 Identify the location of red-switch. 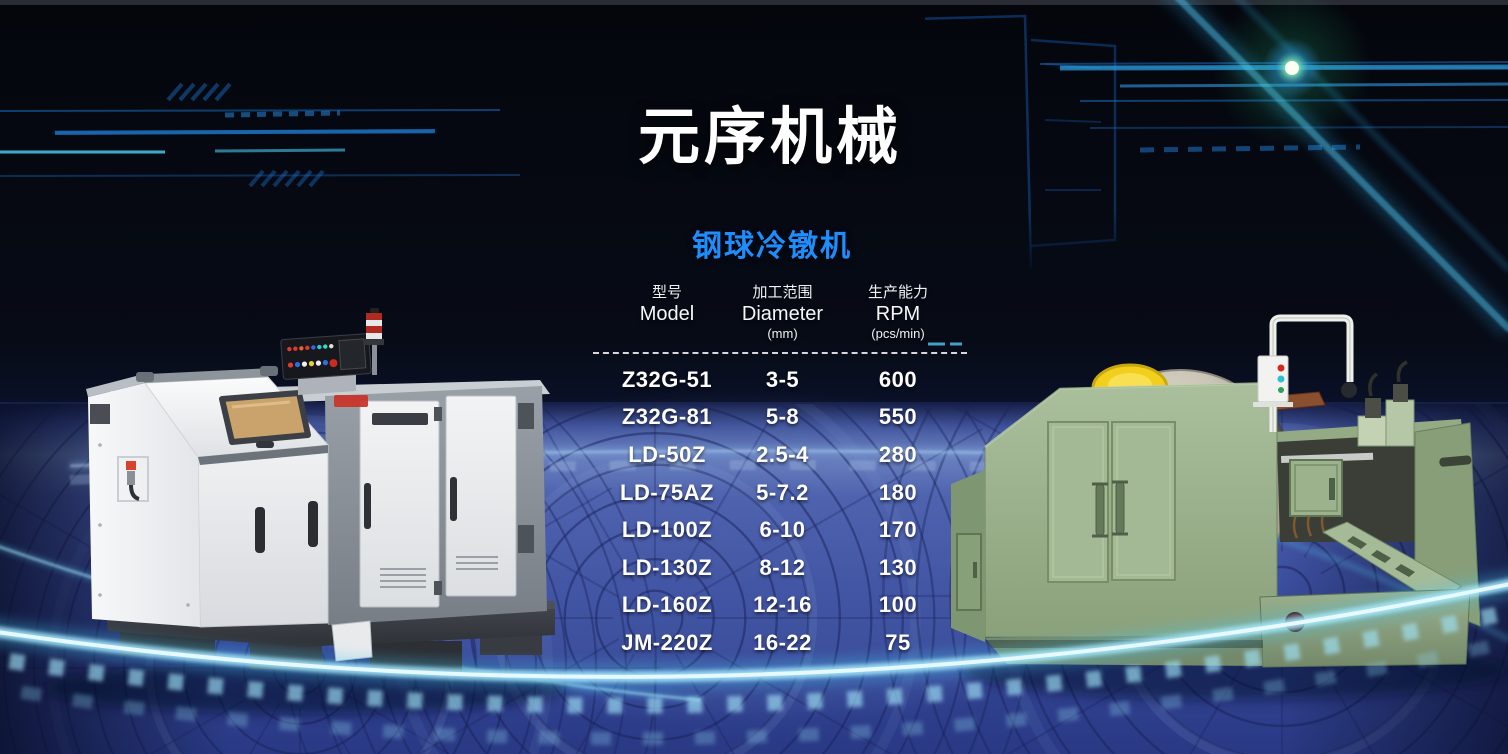
(131, 465).